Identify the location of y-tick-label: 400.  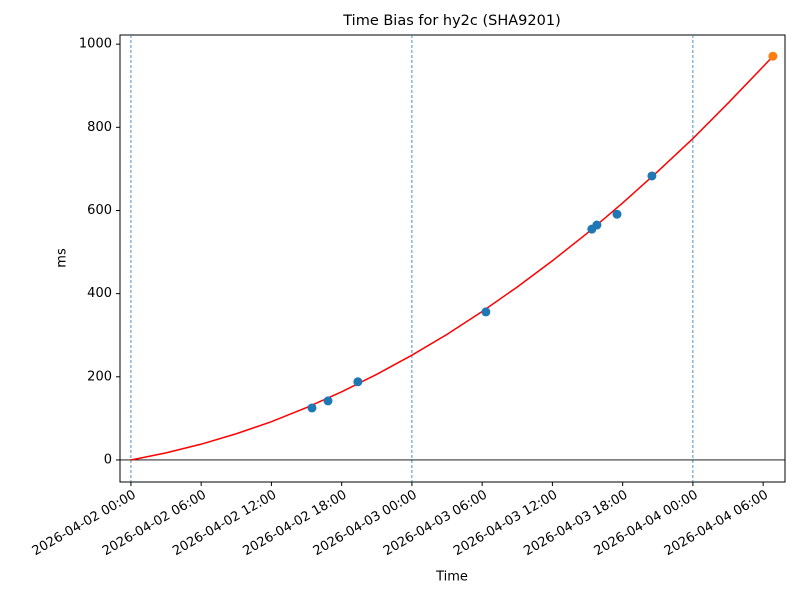
(99, 293).